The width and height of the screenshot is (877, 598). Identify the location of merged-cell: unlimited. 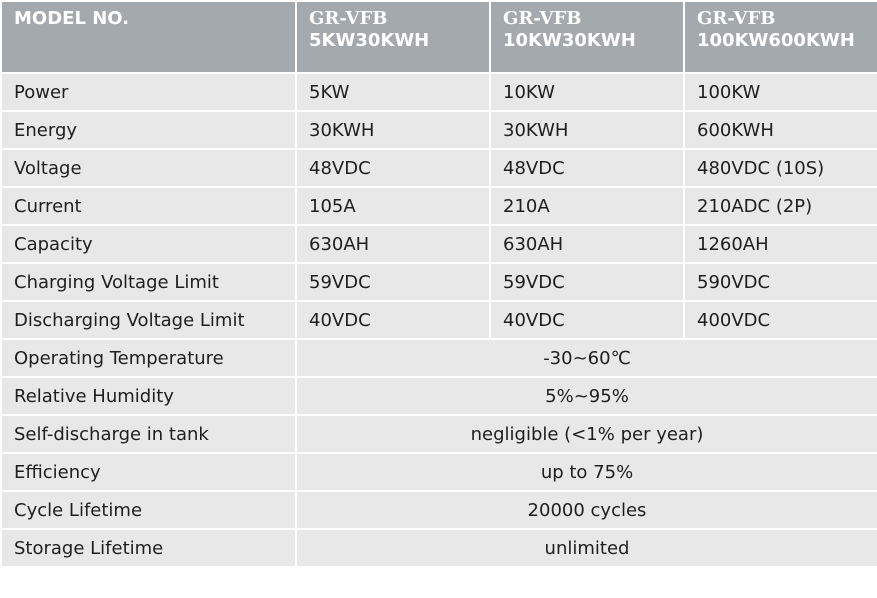
(586, 548).